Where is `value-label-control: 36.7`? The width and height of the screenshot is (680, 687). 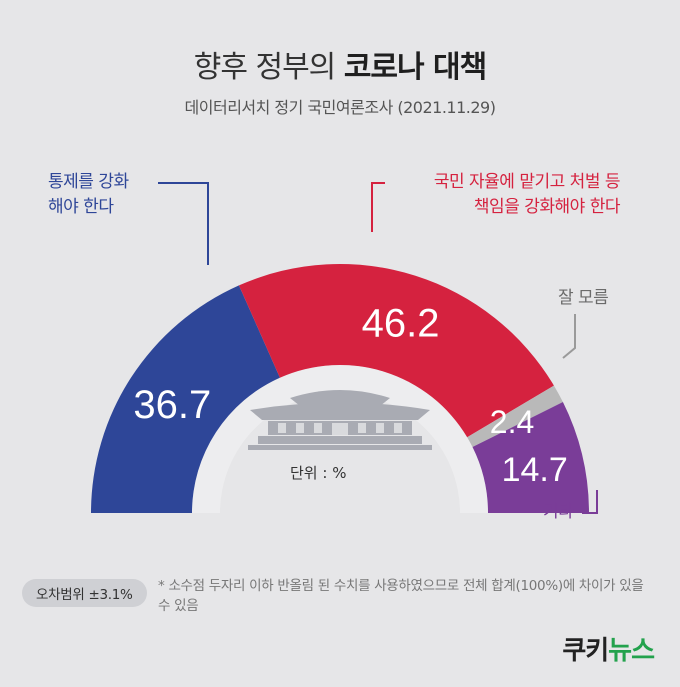
value-label-control: 36.7 is located at coordinates (172, 405).